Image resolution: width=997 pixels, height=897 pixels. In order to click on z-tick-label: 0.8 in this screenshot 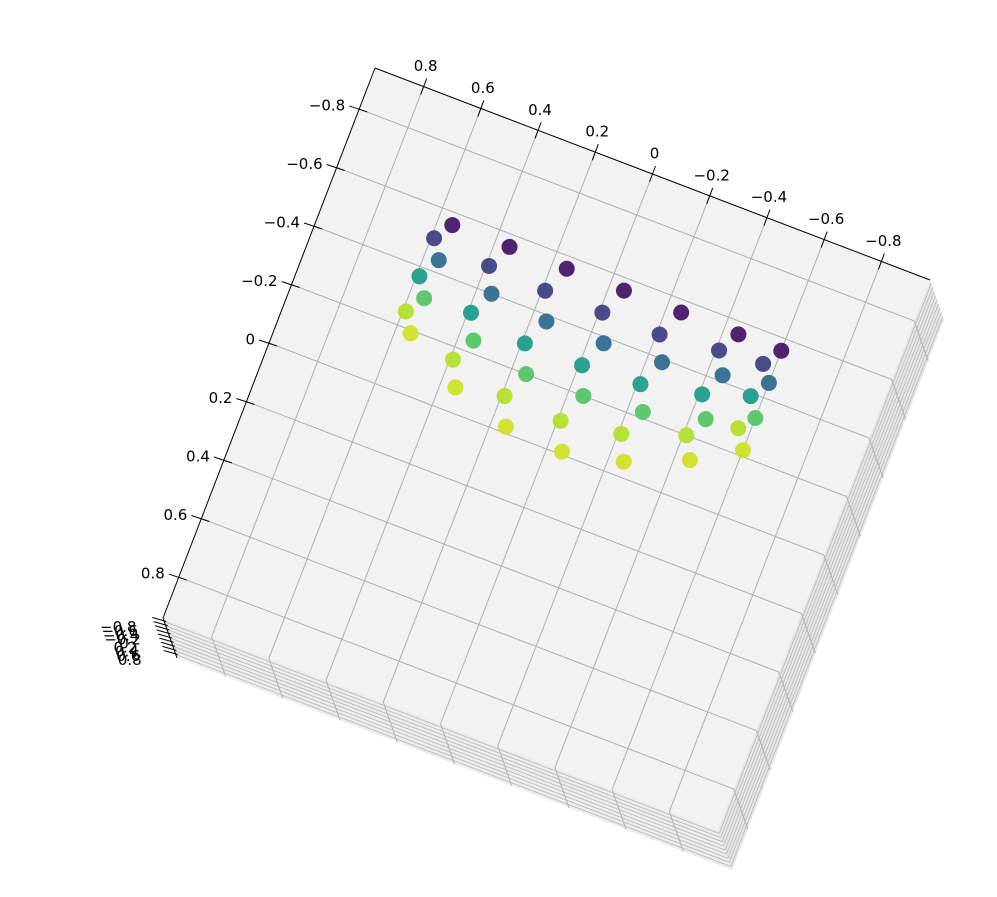, I will do `click(130, 660)`.